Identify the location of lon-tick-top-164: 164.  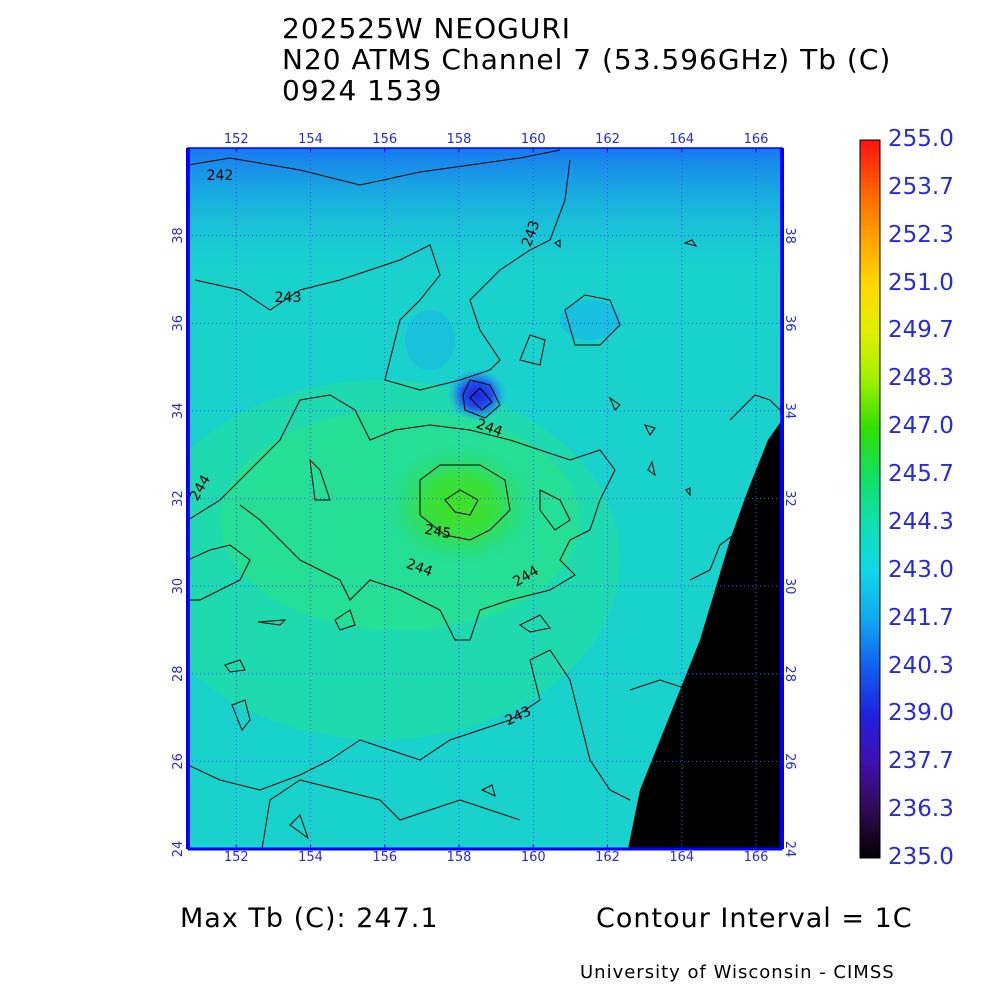
(681, 139).